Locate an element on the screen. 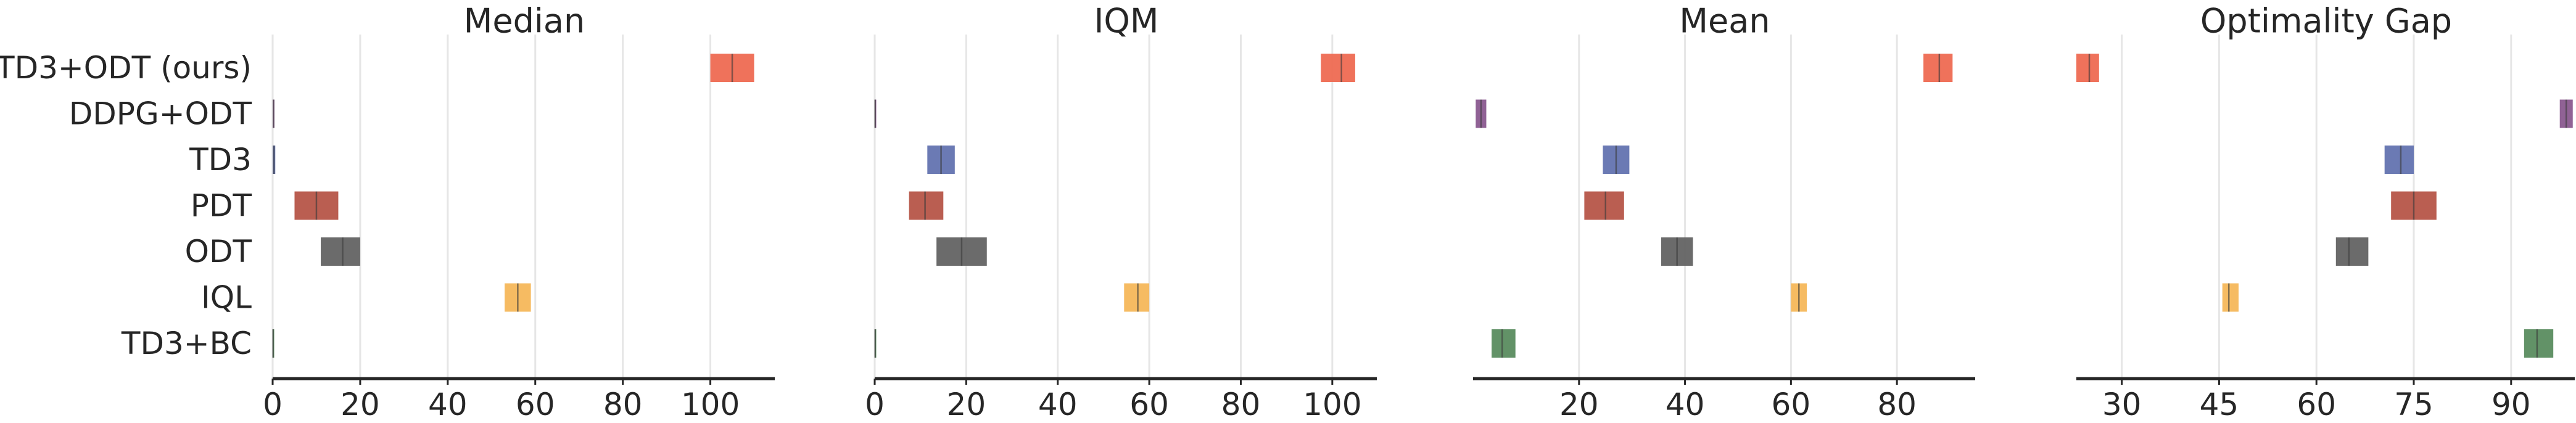 The width and height of the screenshot is (2576, 423). tick-label: 90 is located at coordinates (2511, 404).